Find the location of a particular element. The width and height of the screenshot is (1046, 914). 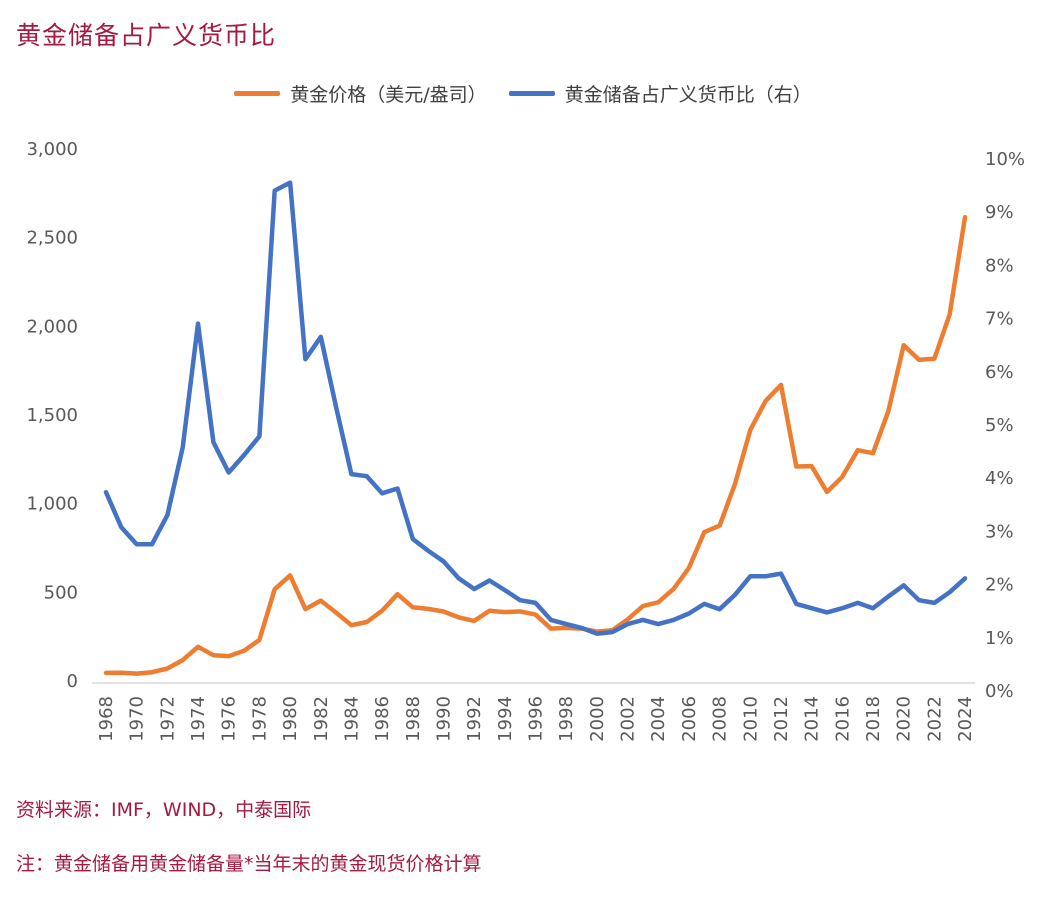

x-tick-label: 1974 is located at coordinates (198, 719).